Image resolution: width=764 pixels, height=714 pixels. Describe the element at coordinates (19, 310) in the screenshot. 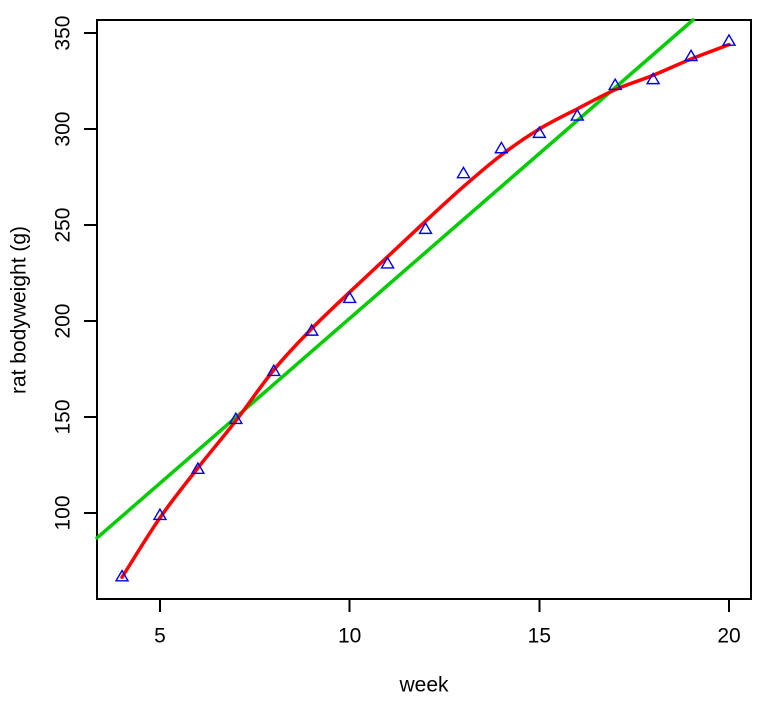

I see `y-axis-title: rat bodyweight (g)` at that location.